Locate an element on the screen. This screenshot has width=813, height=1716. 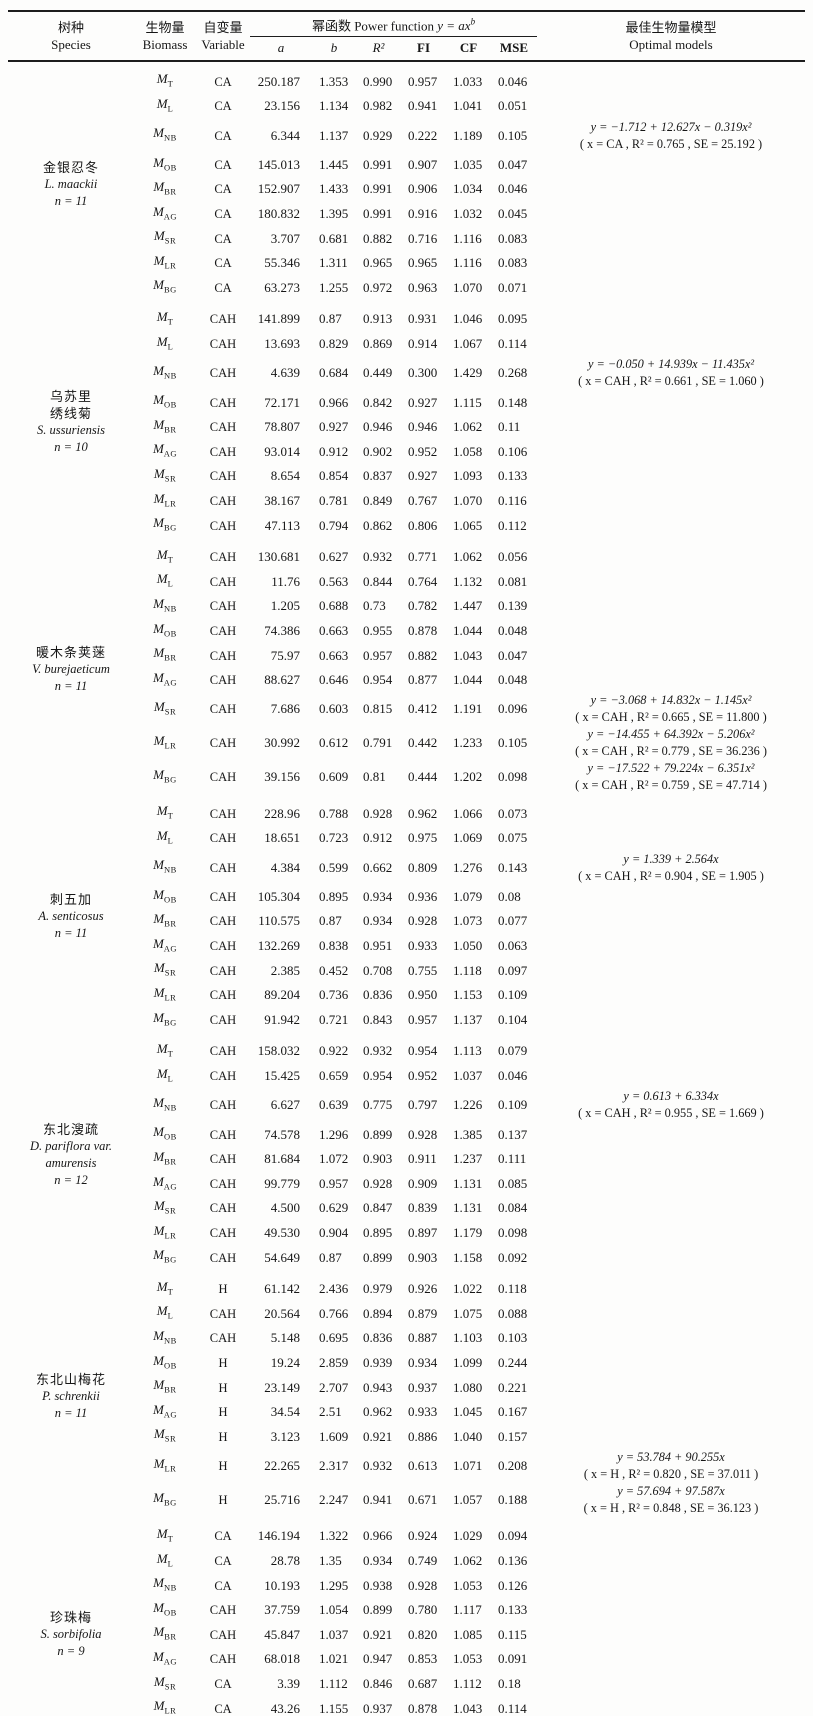
col-header-biomass: 生物量 Biomass is located at coordinates (165, 37).